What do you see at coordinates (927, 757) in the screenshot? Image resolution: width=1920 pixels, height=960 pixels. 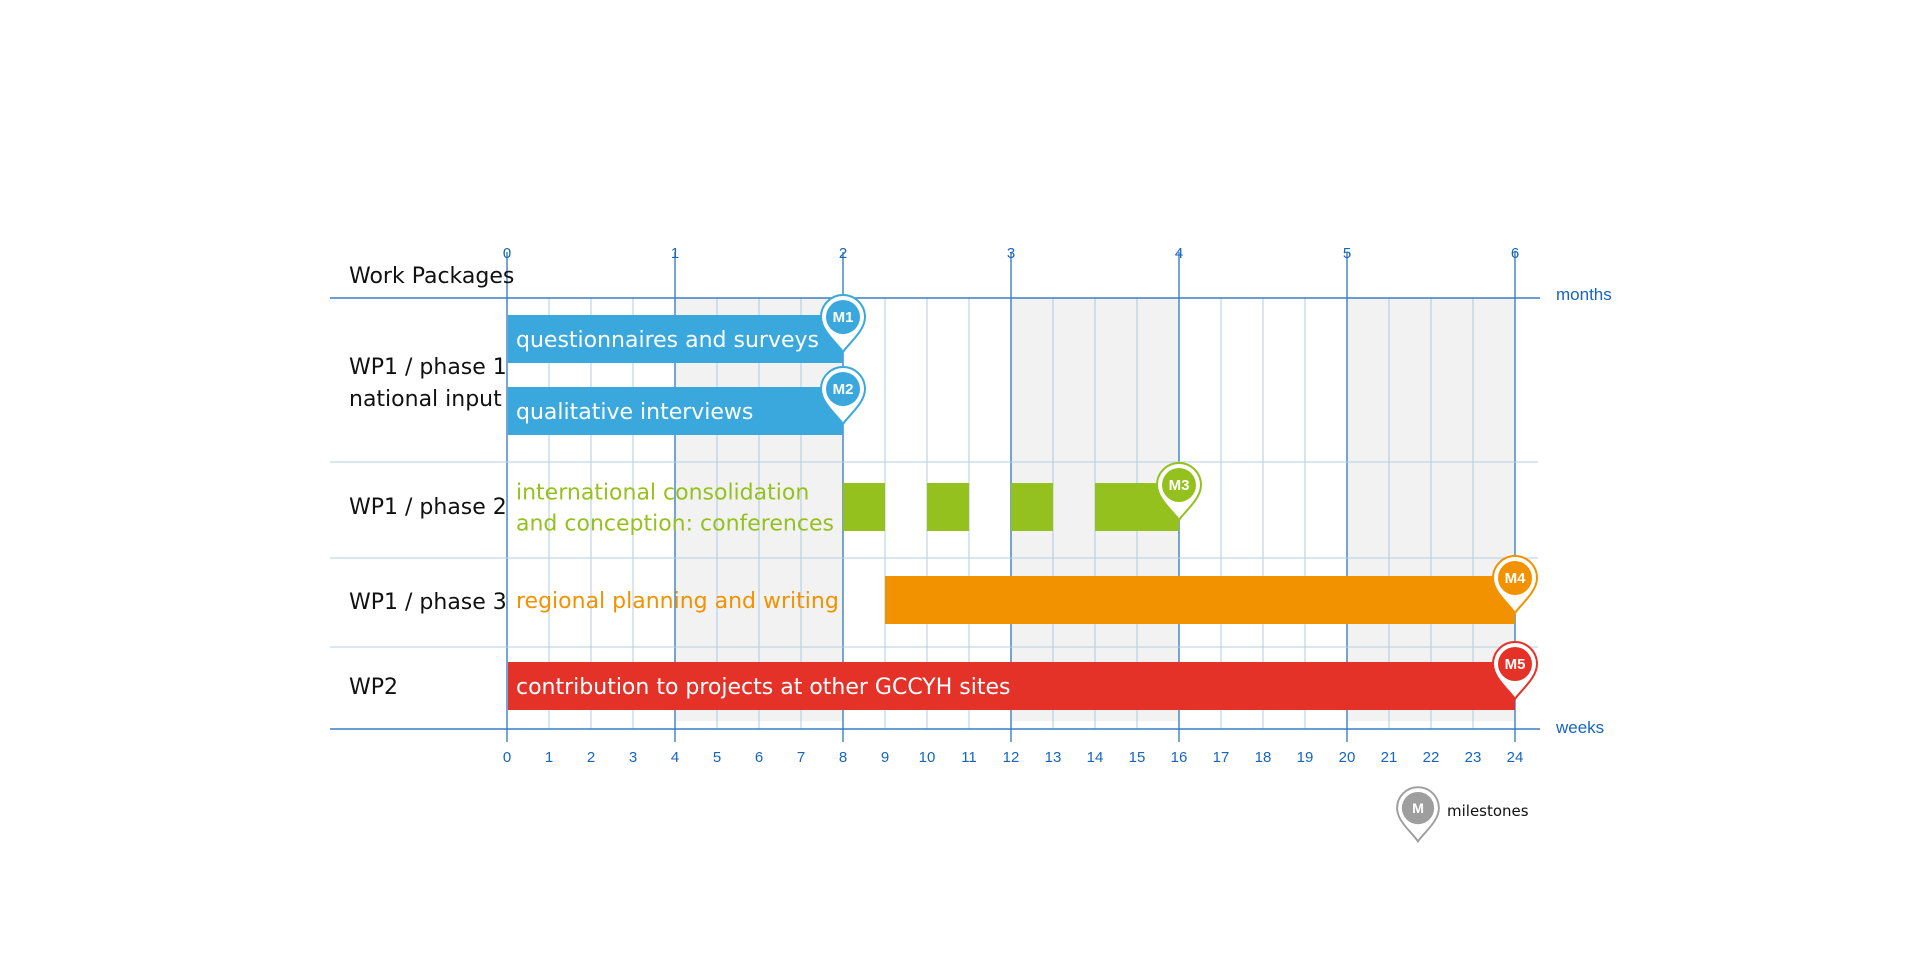 I see `week-tick-label: 10` at bounding box center [927, 757].